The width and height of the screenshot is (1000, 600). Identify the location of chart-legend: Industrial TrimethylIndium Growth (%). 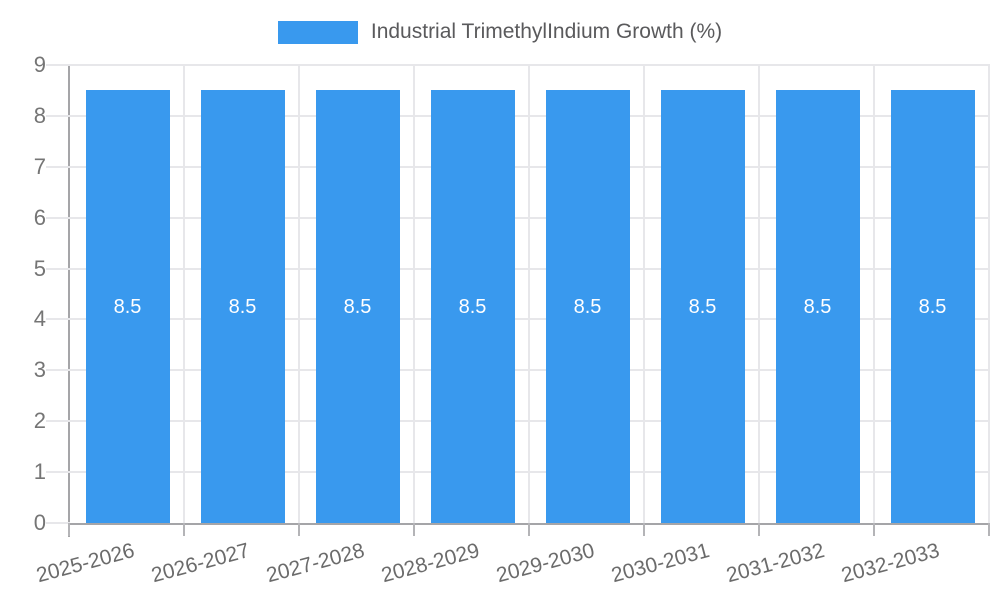
(500, 32).